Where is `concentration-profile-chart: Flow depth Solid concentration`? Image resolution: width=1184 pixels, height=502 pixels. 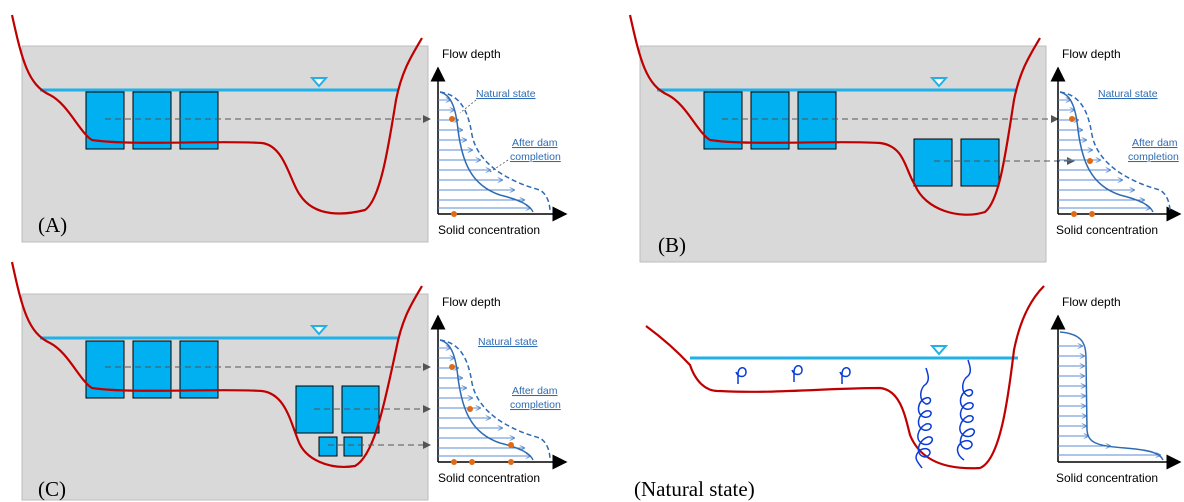 concentration-profile-chart: Flow depth Solid concentration is located at coordinates (1116, 390).